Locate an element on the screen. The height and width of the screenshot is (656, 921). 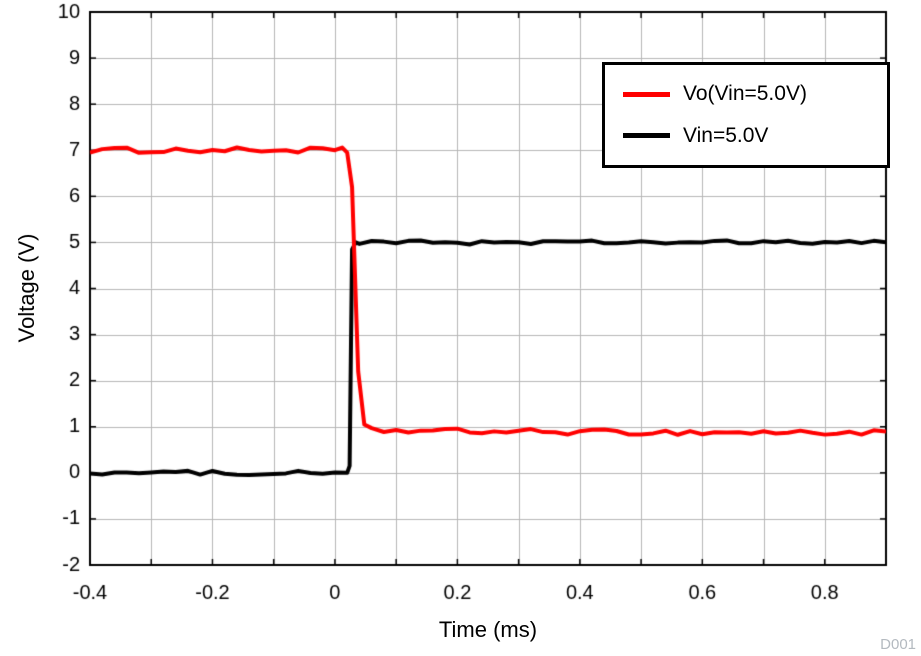
legend: Vo(Vin=5.0V) Vin=5.0V is located at coordinates (746, 115).